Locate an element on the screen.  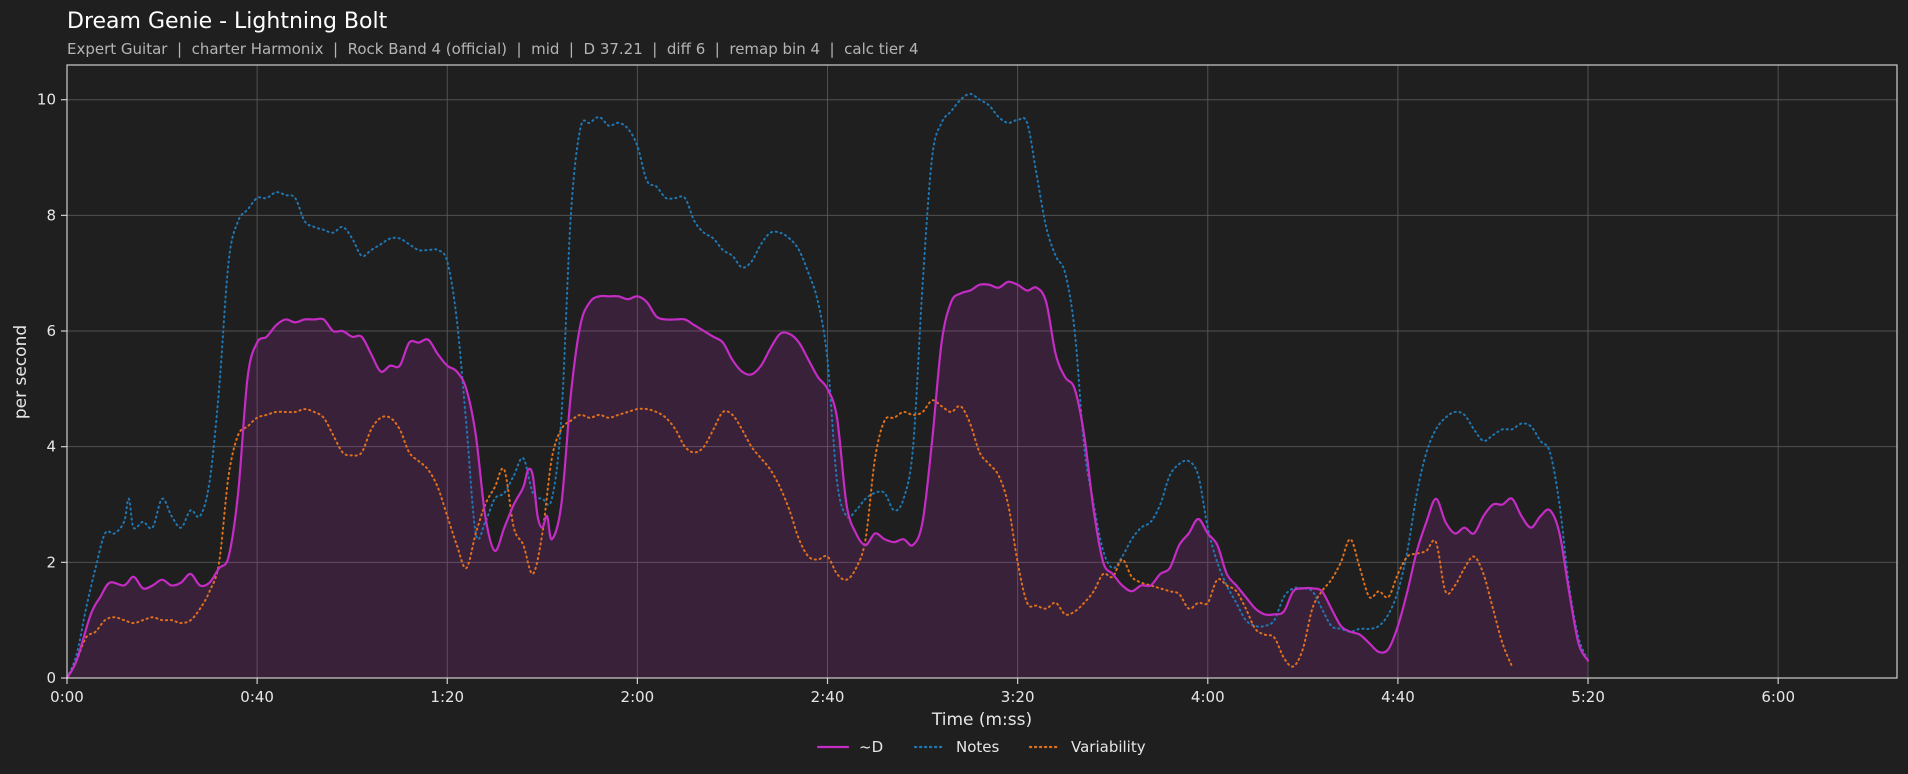
x-tick-label: 6:00 is located at coordinates (1778, 697).